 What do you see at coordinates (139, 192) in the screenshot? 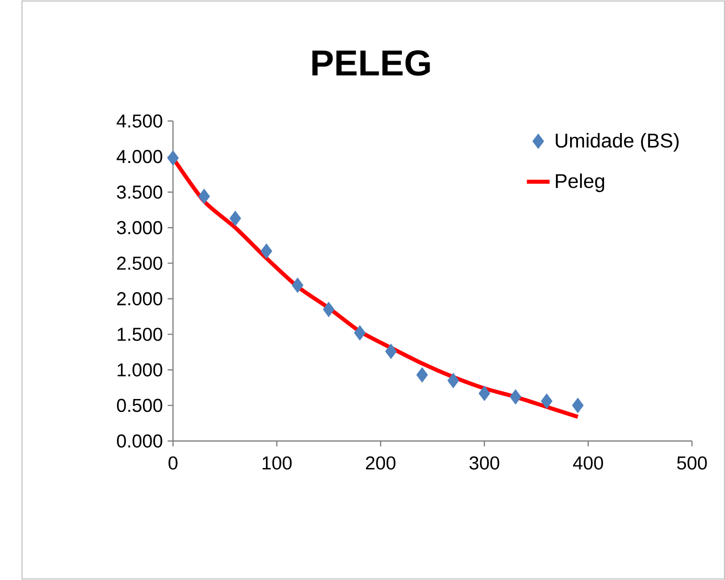
I see `y-tick-label: 3.500` at bounding box center [139, 192].